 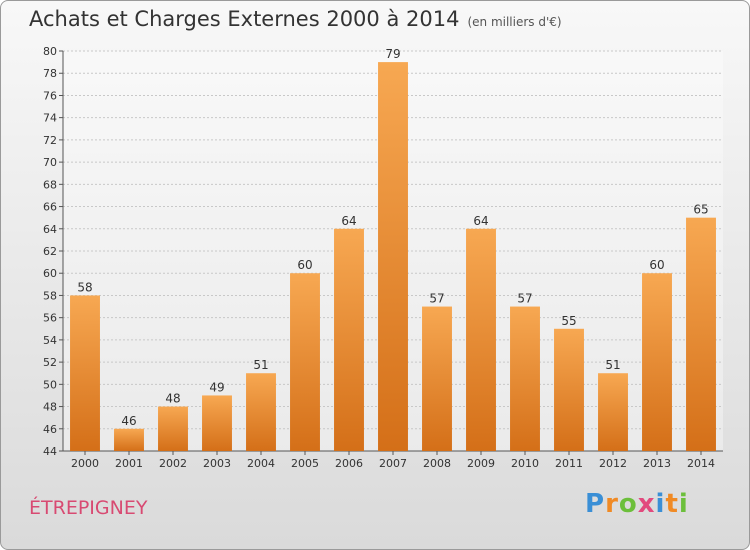 I want to click on logo-letter: r, so click(x=612, y=504).